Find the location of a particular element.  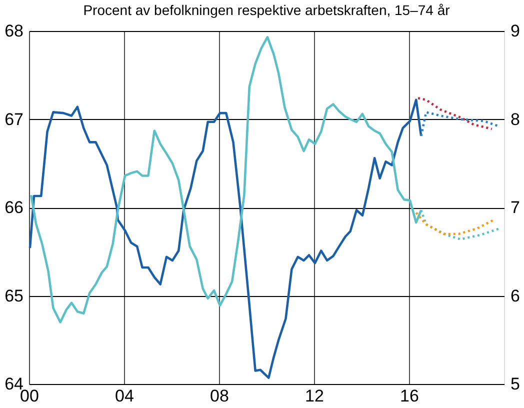

y-tick-label: 65 is located at coordinates (14, 296).